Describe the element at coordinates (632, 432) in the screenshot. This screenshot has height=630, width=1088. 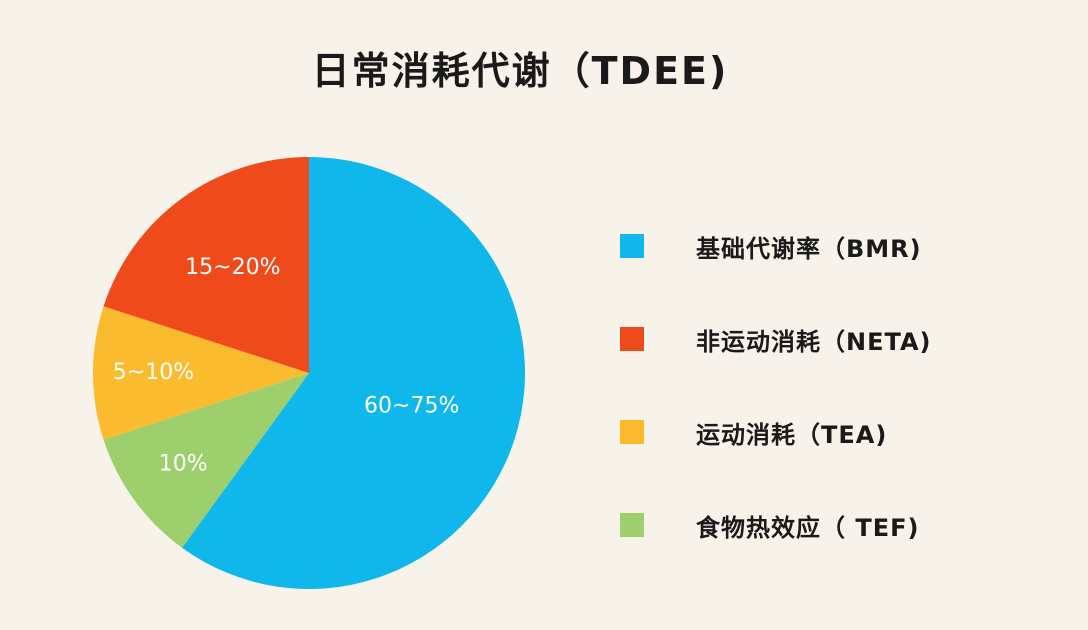
I see `legend-swatch-tea` at that location.